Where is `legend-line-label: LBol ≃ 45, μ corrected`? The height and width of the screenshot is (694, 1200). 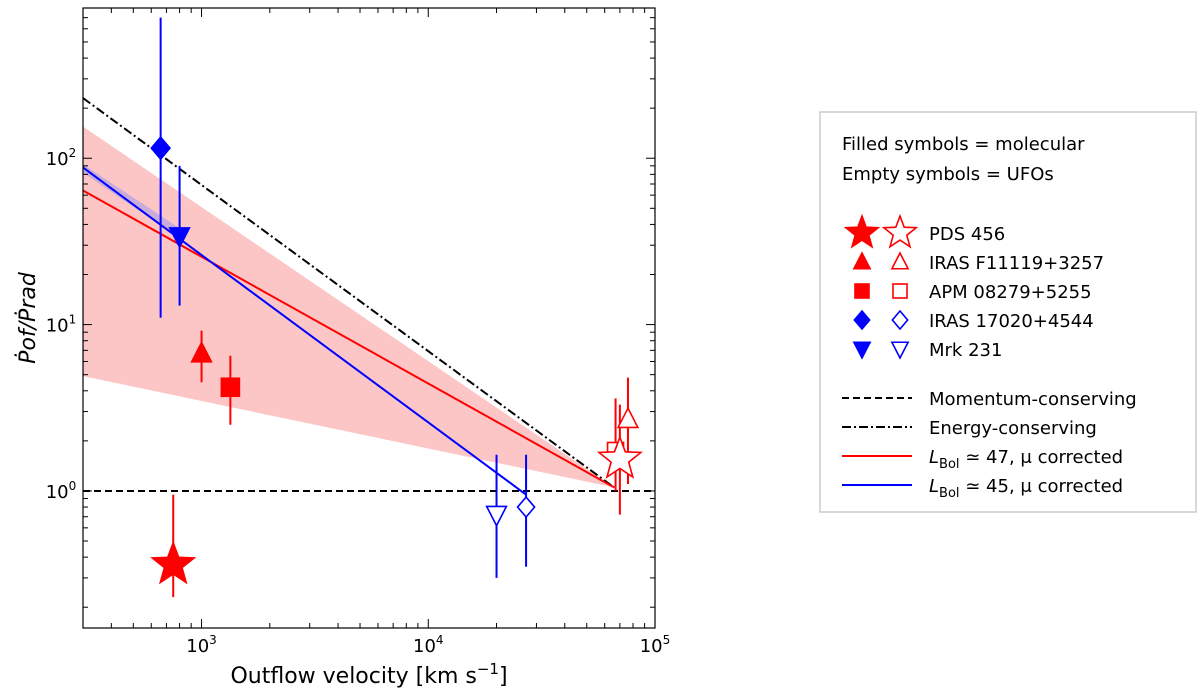 legend-line-label: LBol ≃ 45, μ corrected is located at coordinates (1026, 488).